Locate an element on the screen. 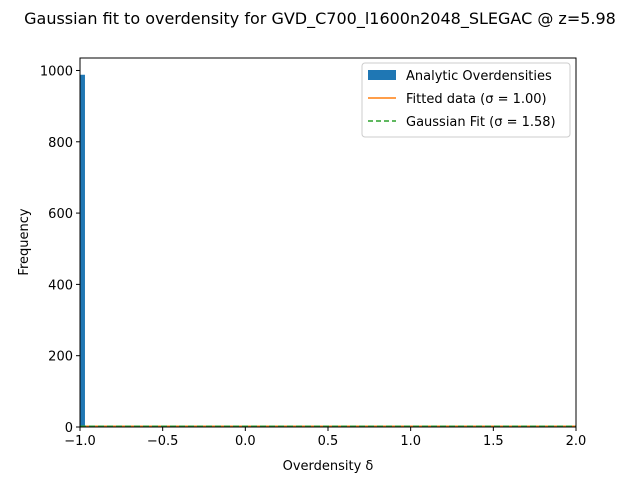 Image resolution: width=640 pixels, height=480 pixels. x-tick-label: 1.0 is located at coordinates (410, 441).